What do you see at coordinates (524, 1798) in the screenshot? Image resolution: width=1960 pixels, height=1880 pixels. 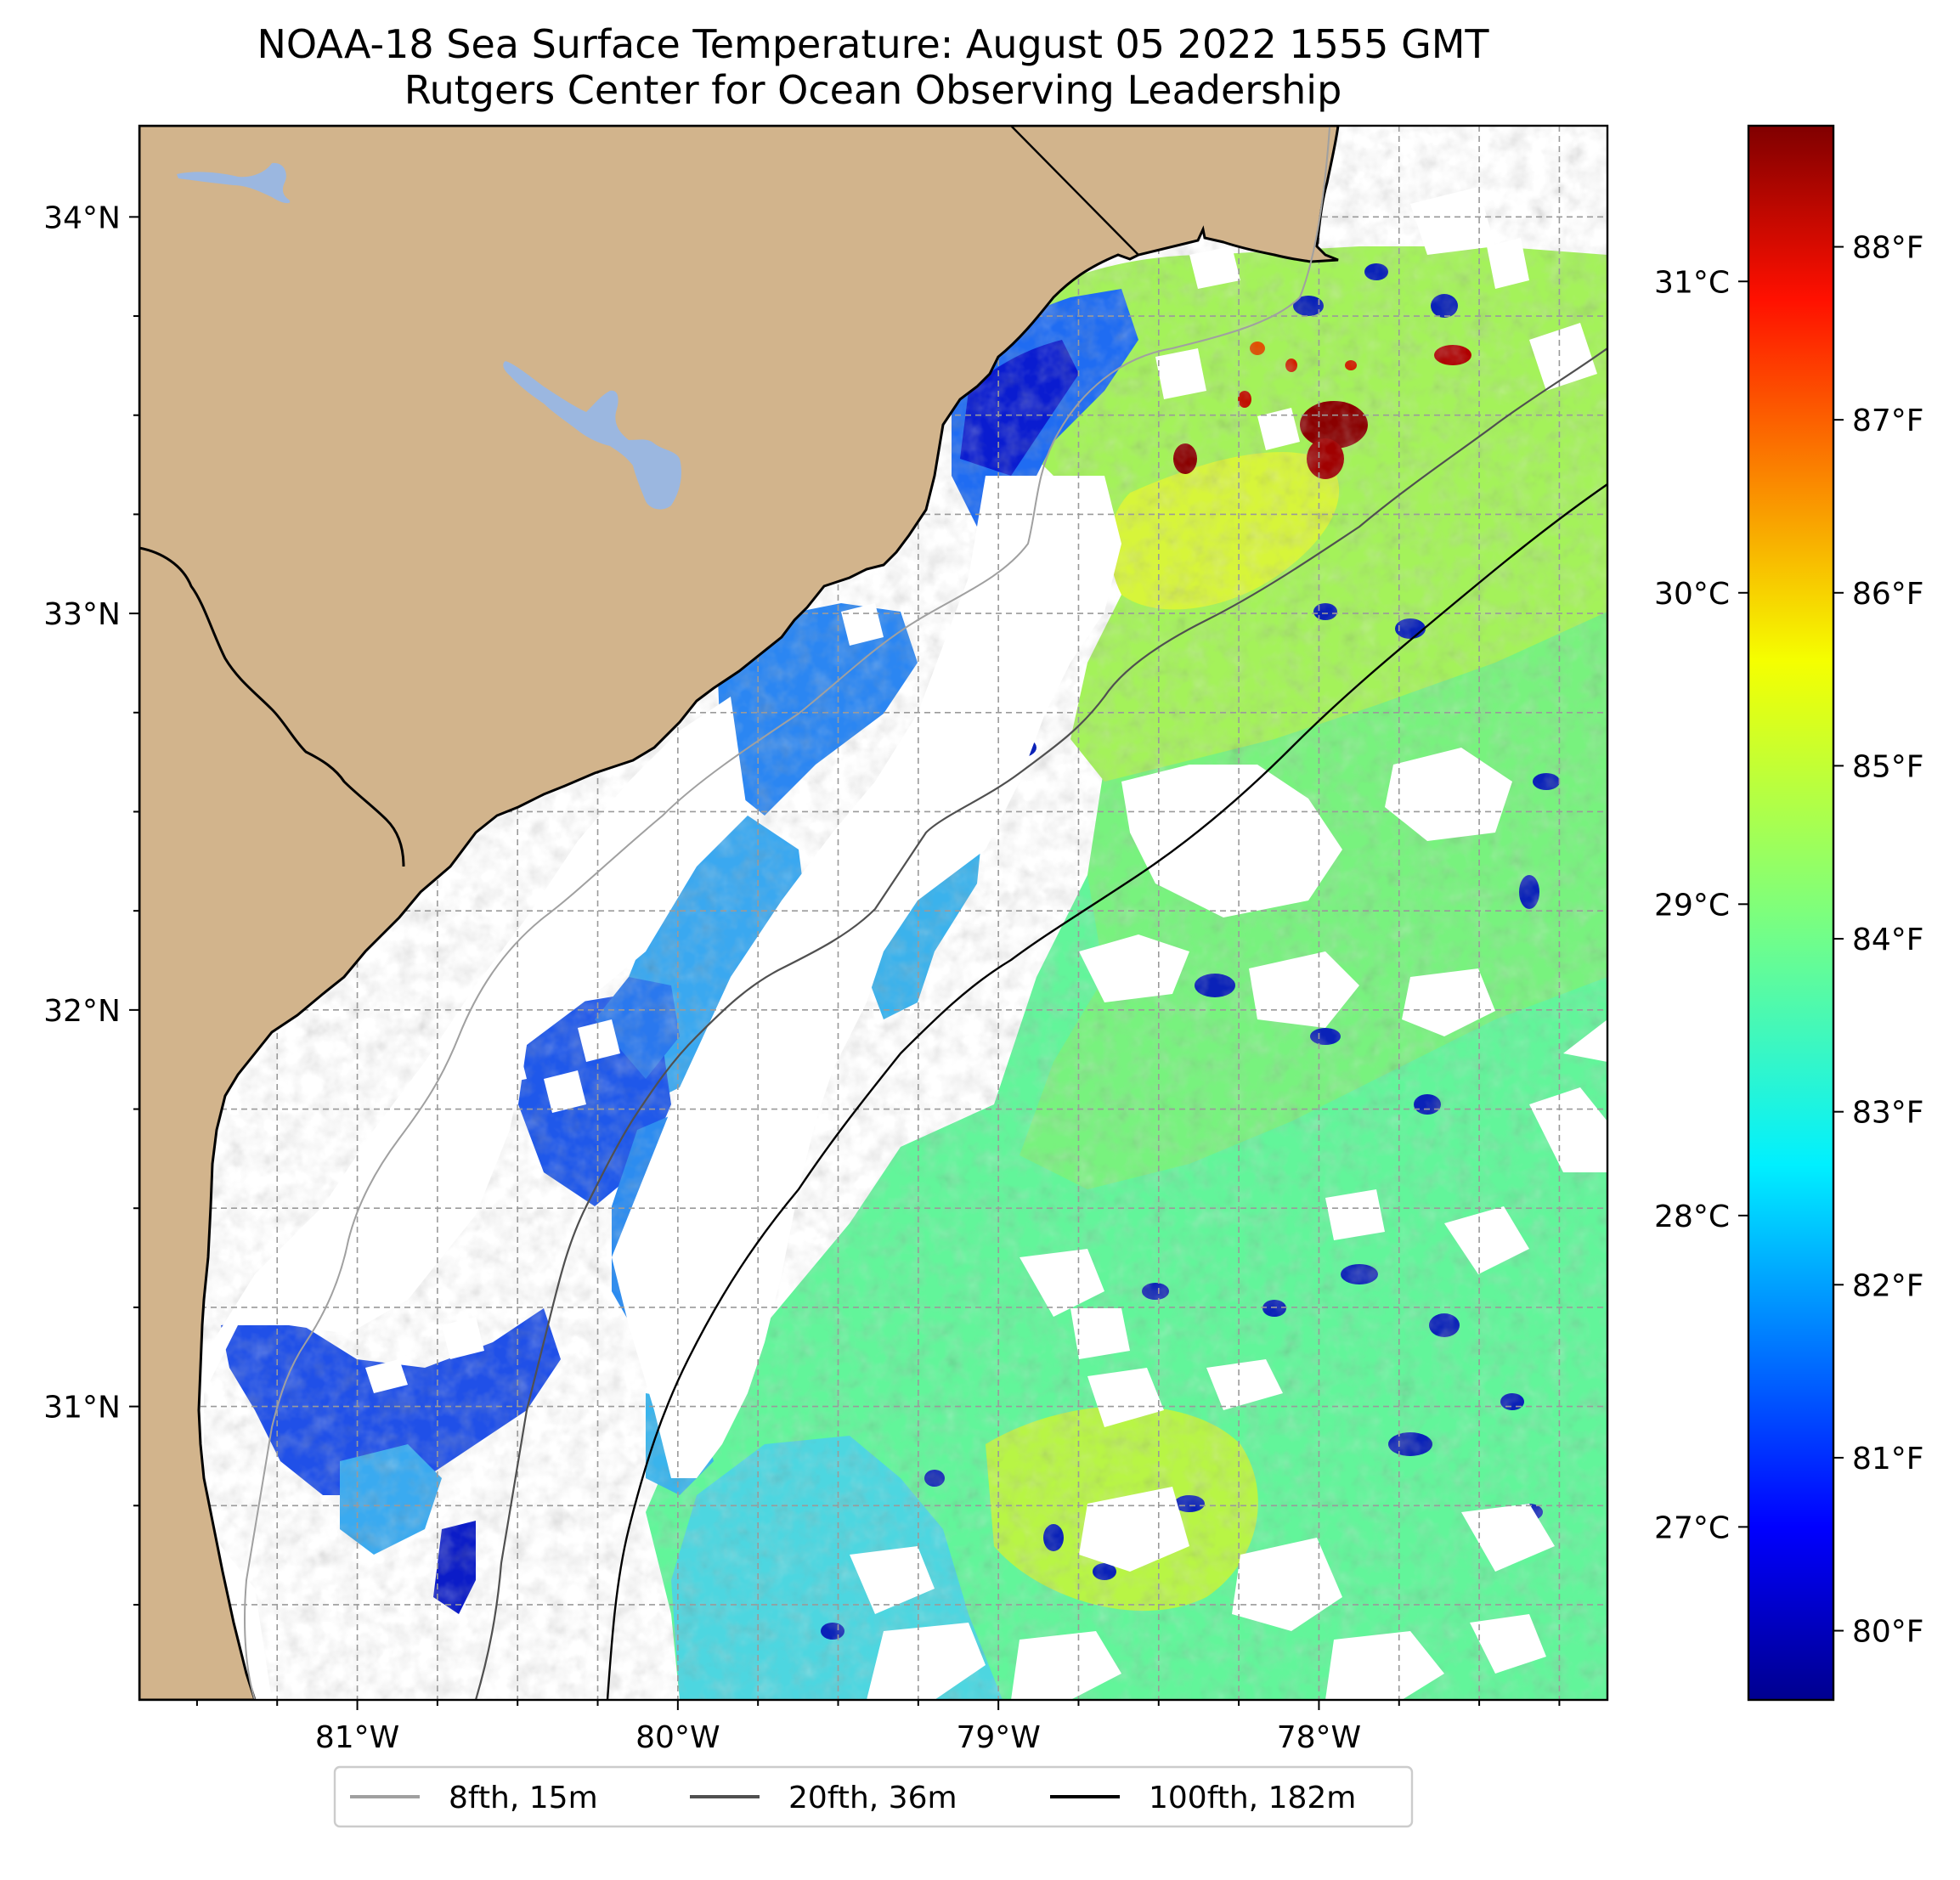 I see `legend-label: 8fth, 15m` at bounding box center [524, 1798].